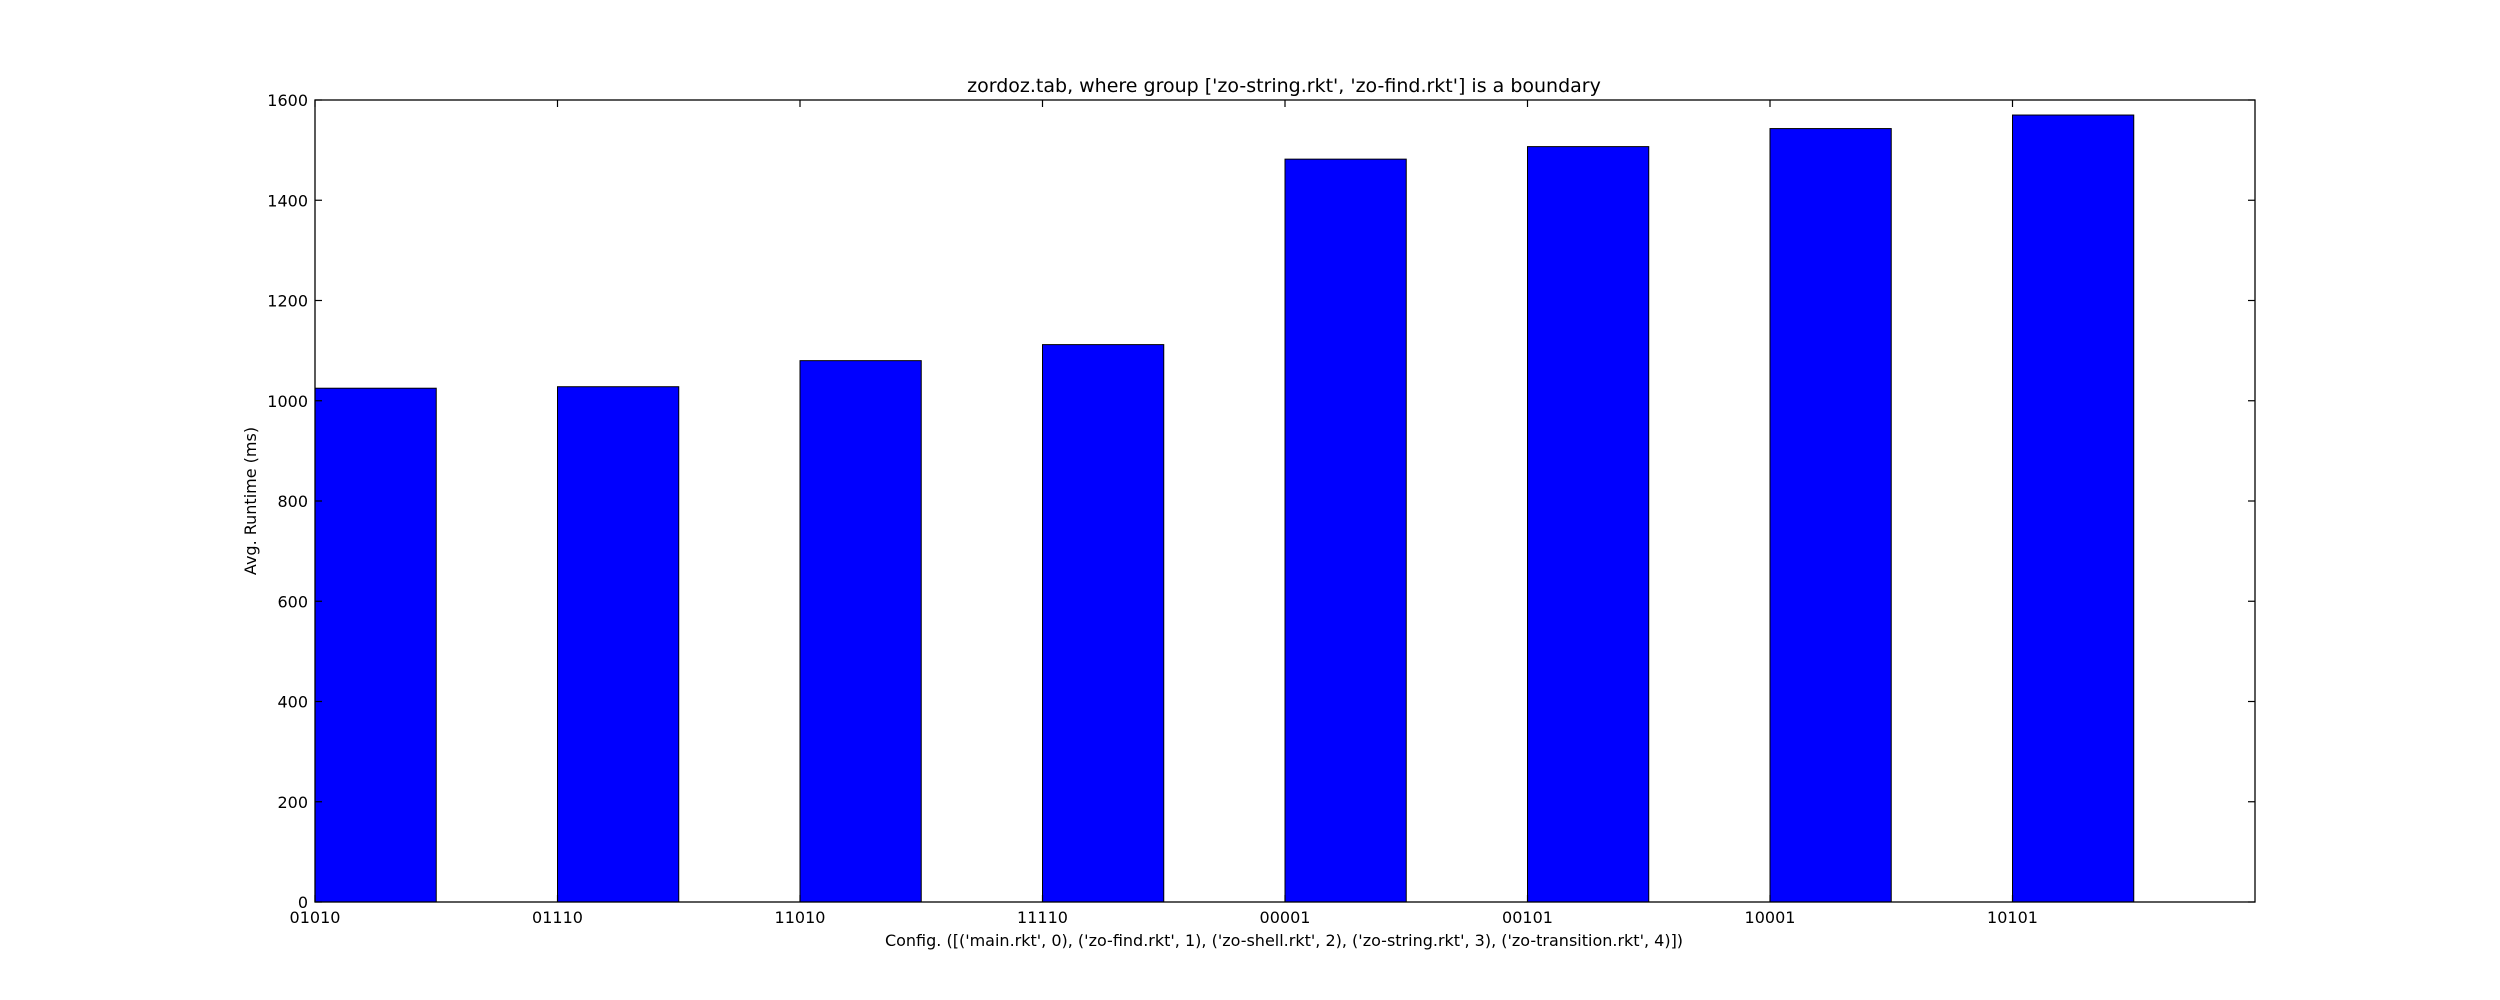 The width and height of the screenshot is (2500, 1000). I want to click on y-tick-label: 0, so click(303, 902).